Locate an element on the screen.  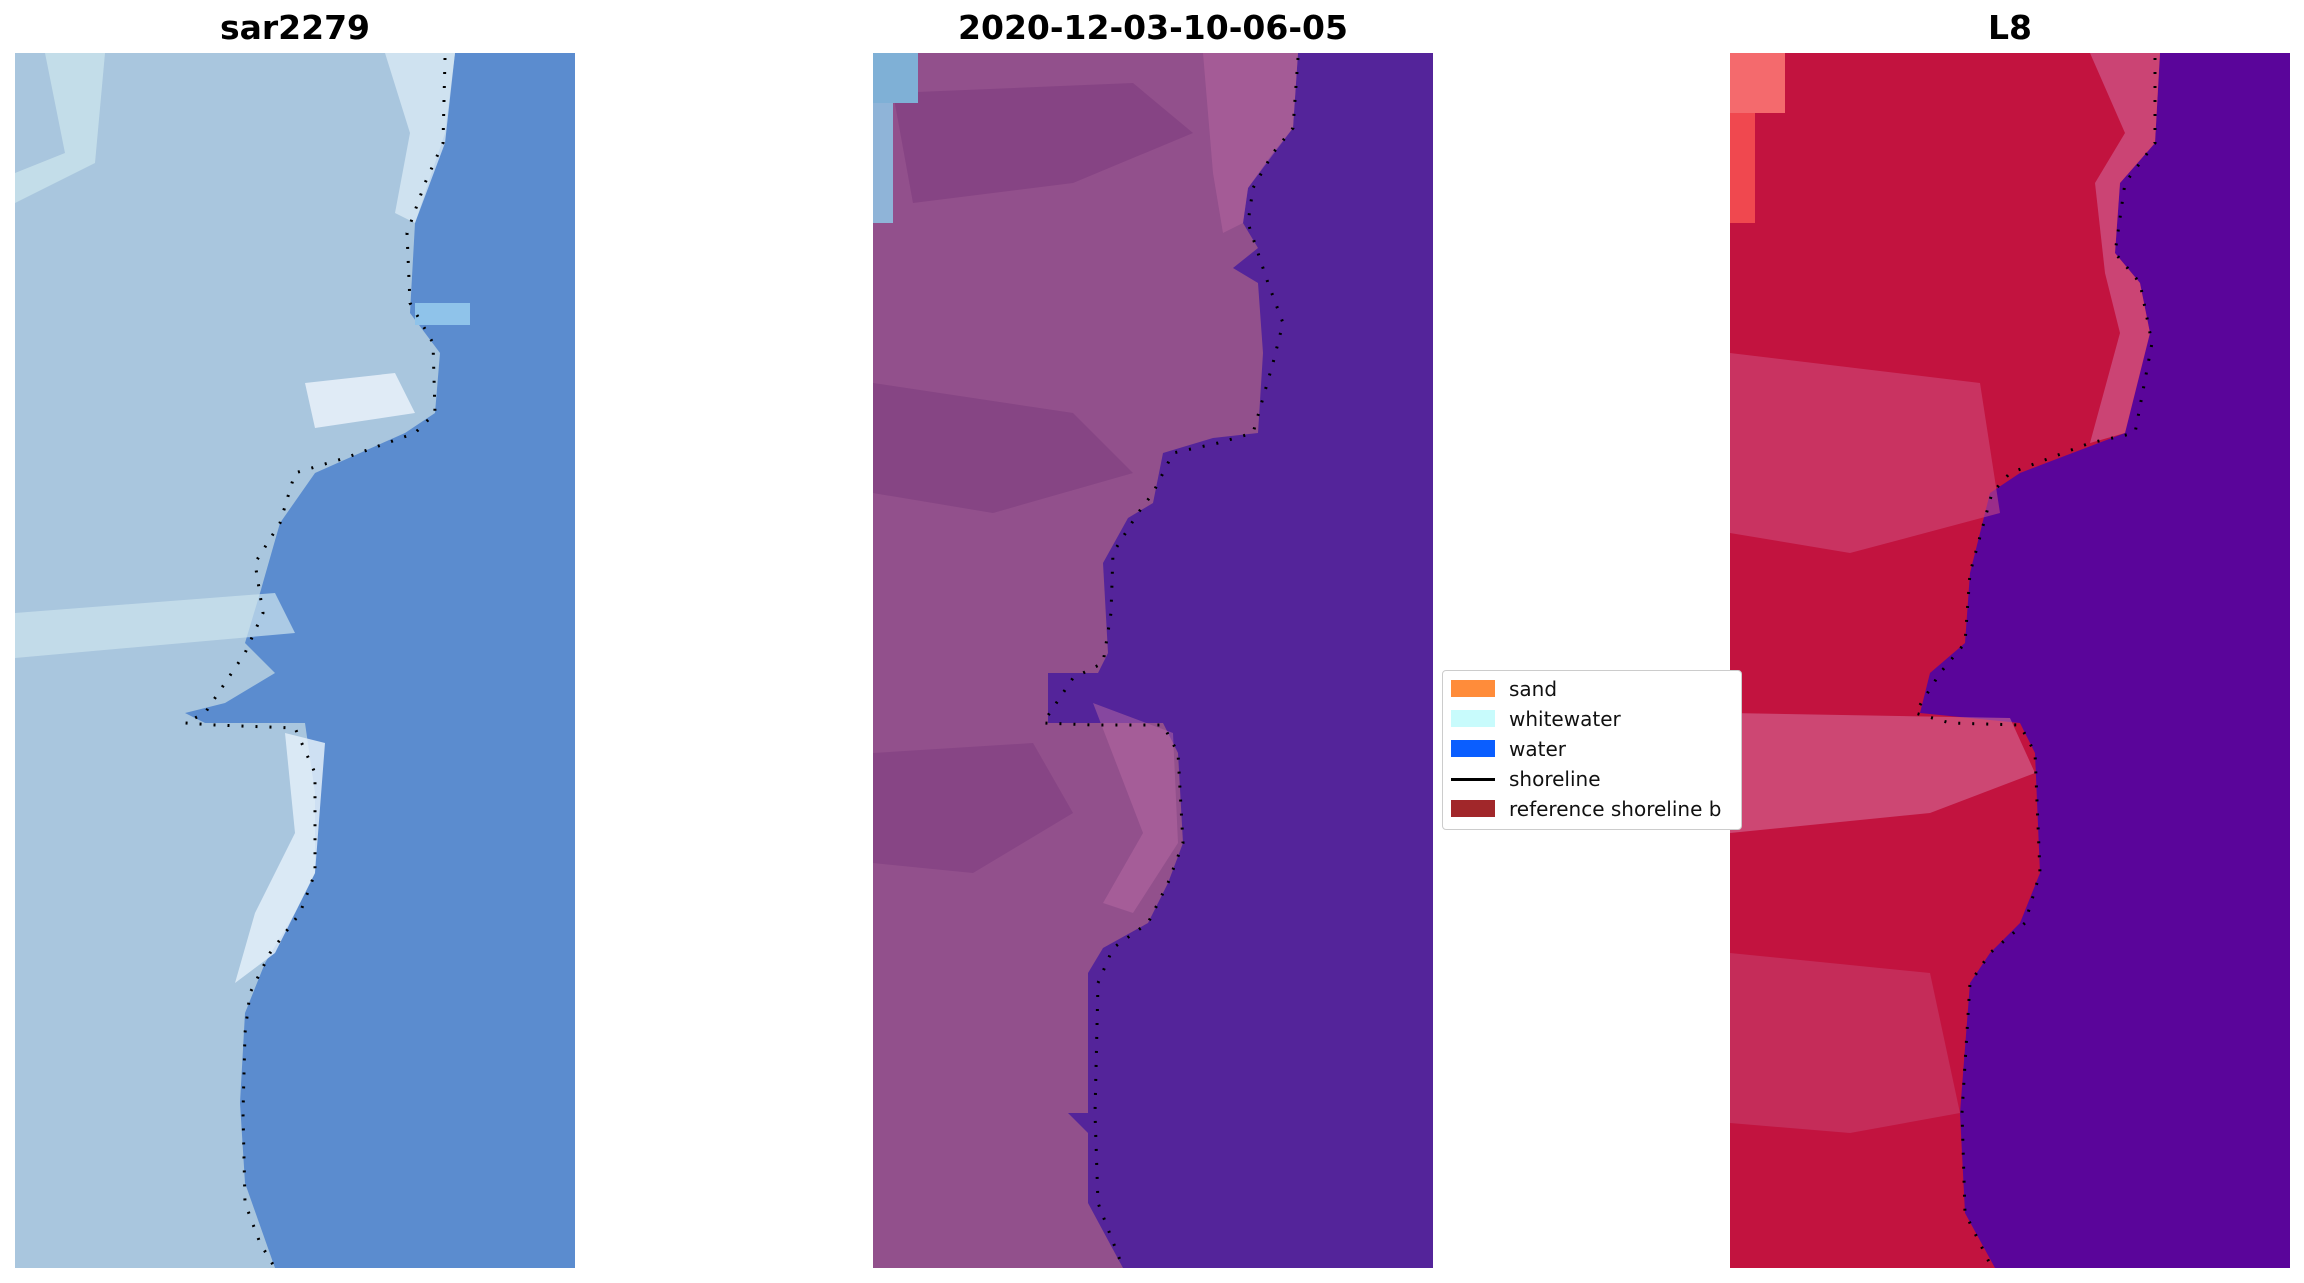
panel-title-date: 2020-12-03-10-06-05 is located at coordinates (1153, 27).